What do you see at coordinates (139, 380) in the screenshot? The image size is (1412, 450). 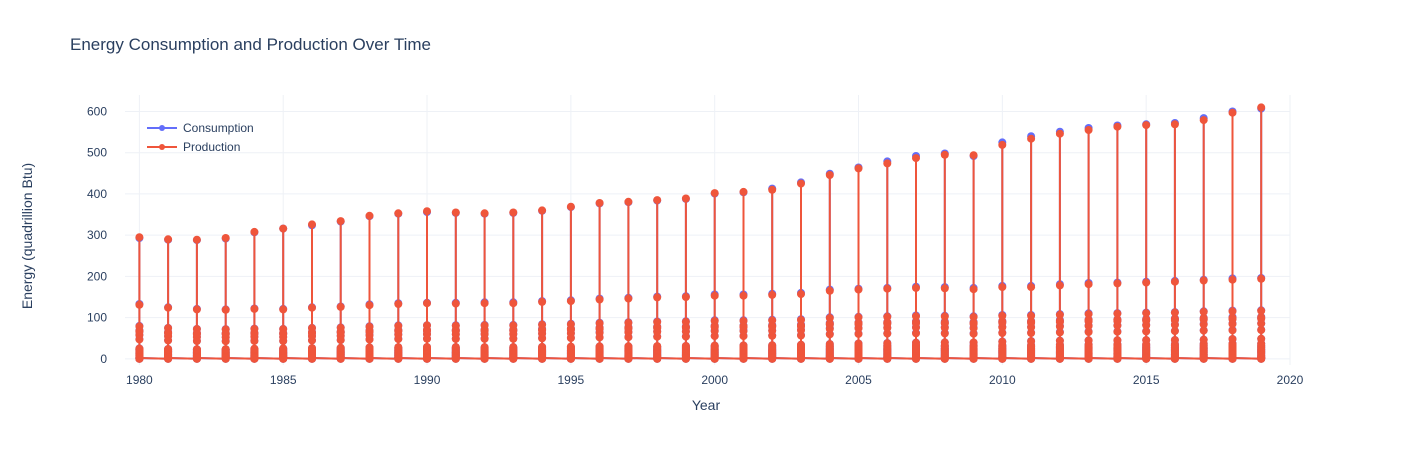 I see `x-tick-label: 1980` at bounding box center [139, 380].